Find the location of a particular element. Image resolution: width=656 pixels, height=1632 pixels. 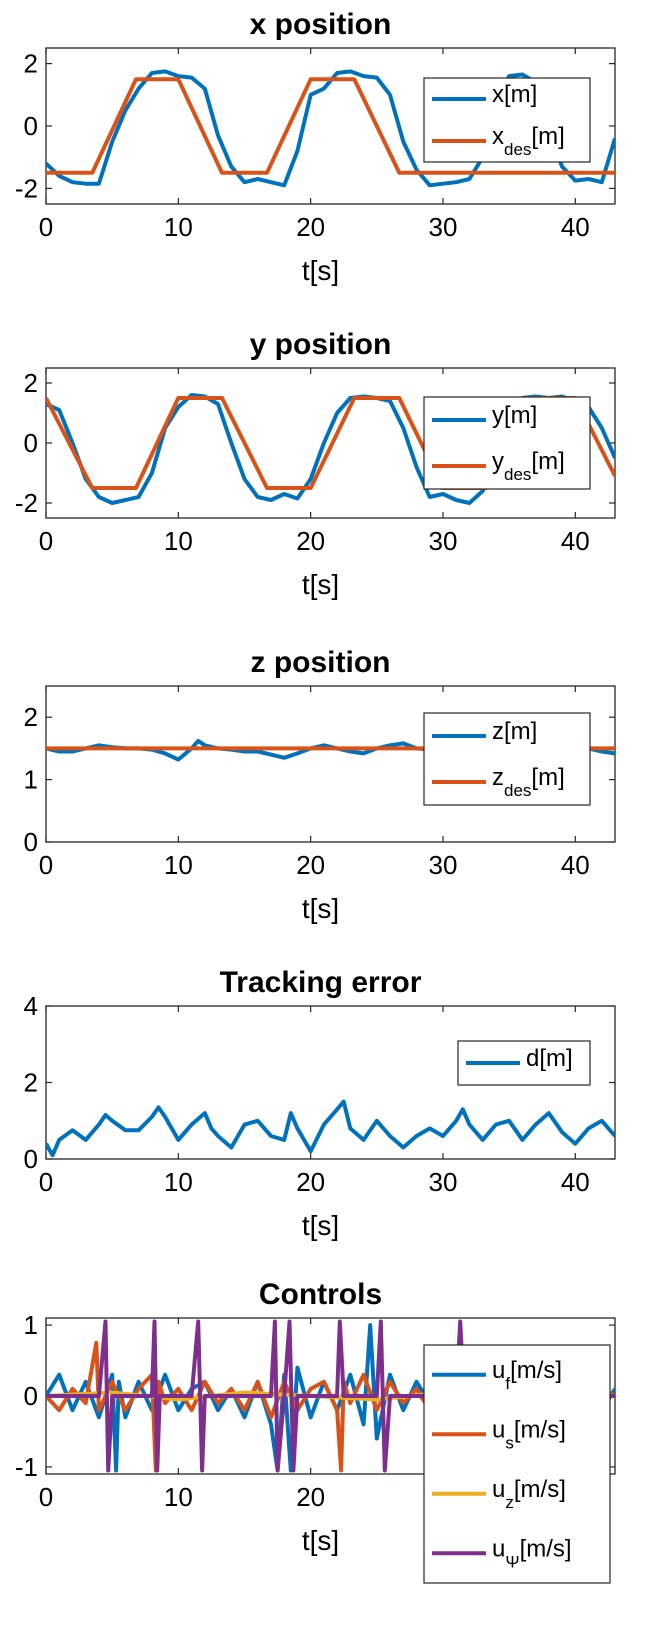

legend-entry: zdes[m] is located at coordinates (528, 782).